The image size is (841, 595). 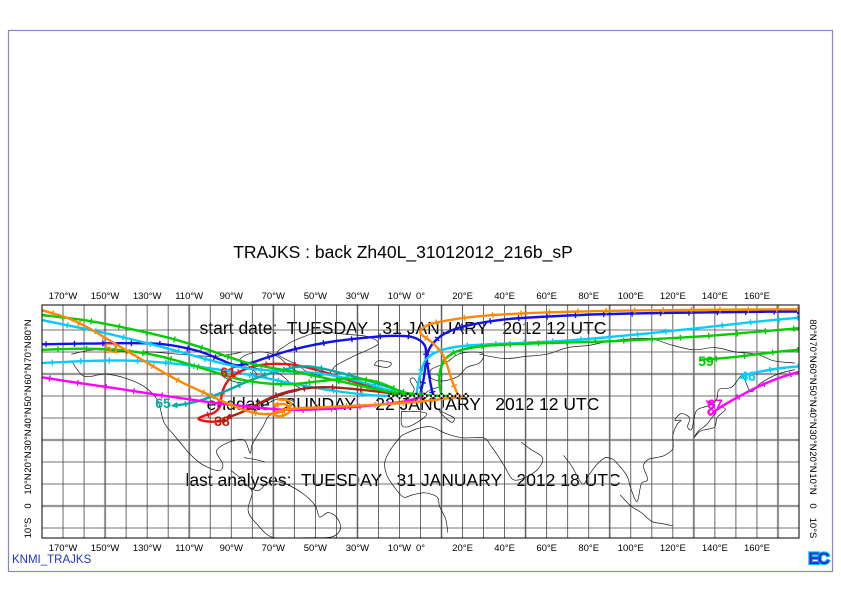 I want to click on axis-label-right: 10°N, so click(x=812, y=483).